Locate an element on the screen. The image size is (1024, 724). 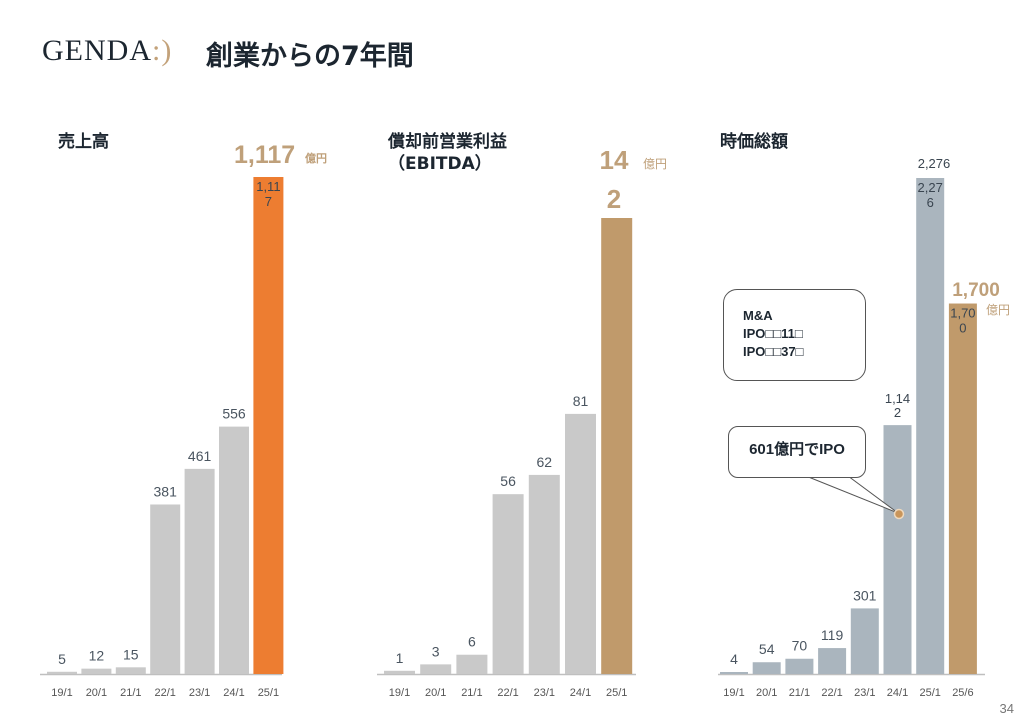
top-label-market-cap: 2,276 is located at coordinates (934, 163).